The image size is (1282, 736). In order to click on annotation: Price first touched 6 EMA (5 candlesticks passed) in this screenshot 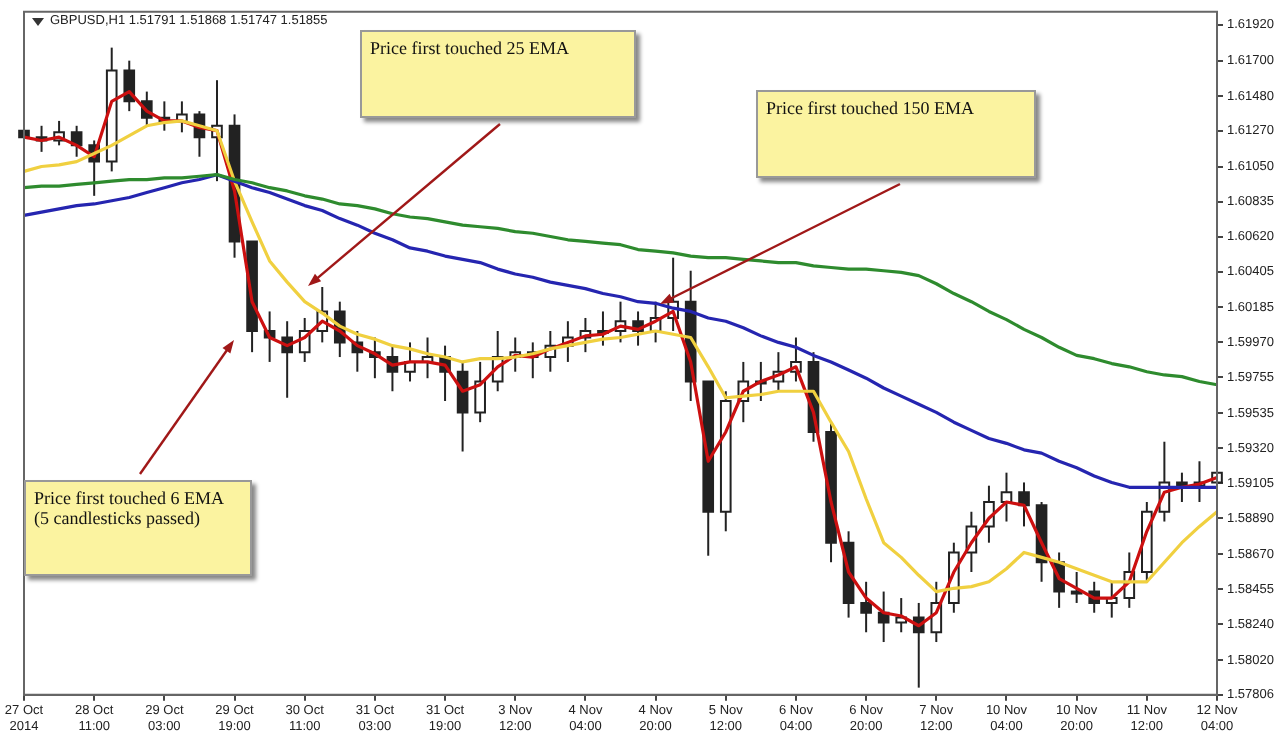, I will do `click(130, 508)`.